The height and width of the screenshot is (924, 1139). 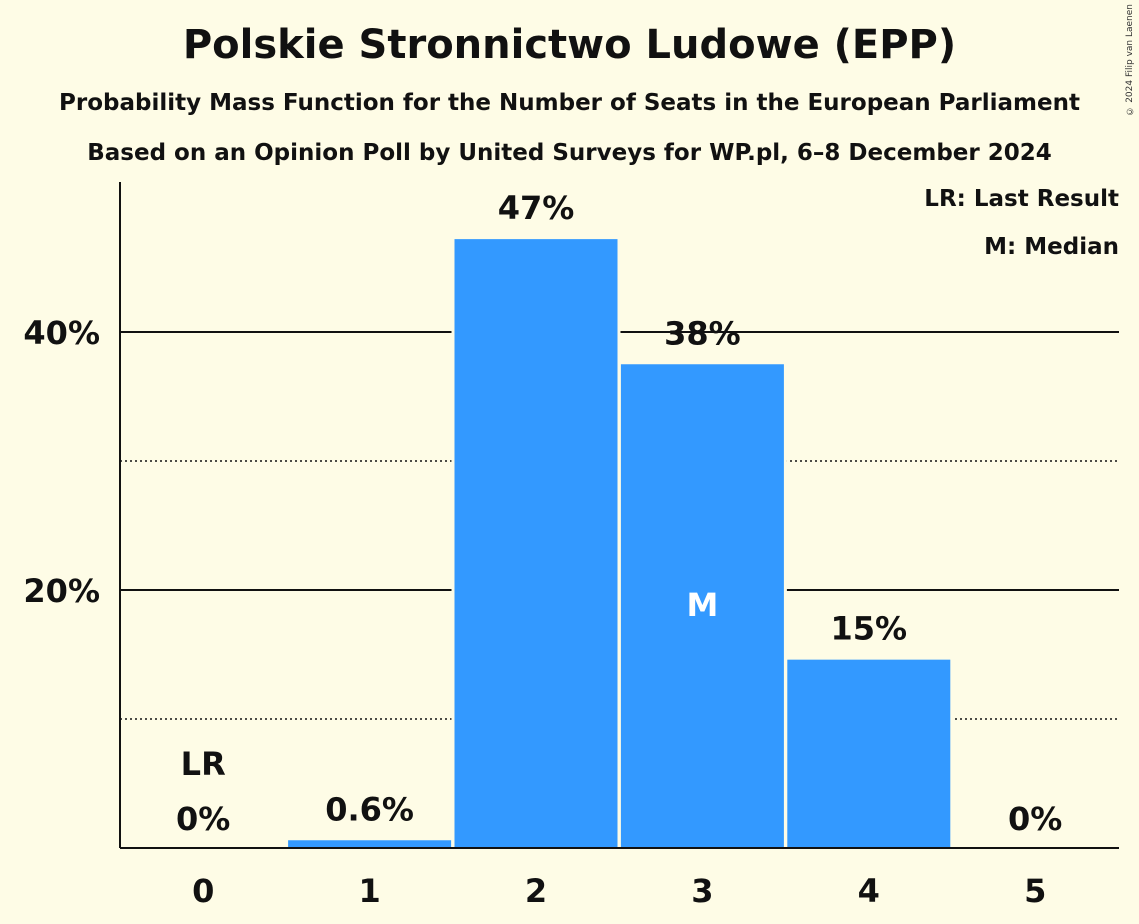 I want to click on y-tick-label: 20%, so click(x=61, y=591).